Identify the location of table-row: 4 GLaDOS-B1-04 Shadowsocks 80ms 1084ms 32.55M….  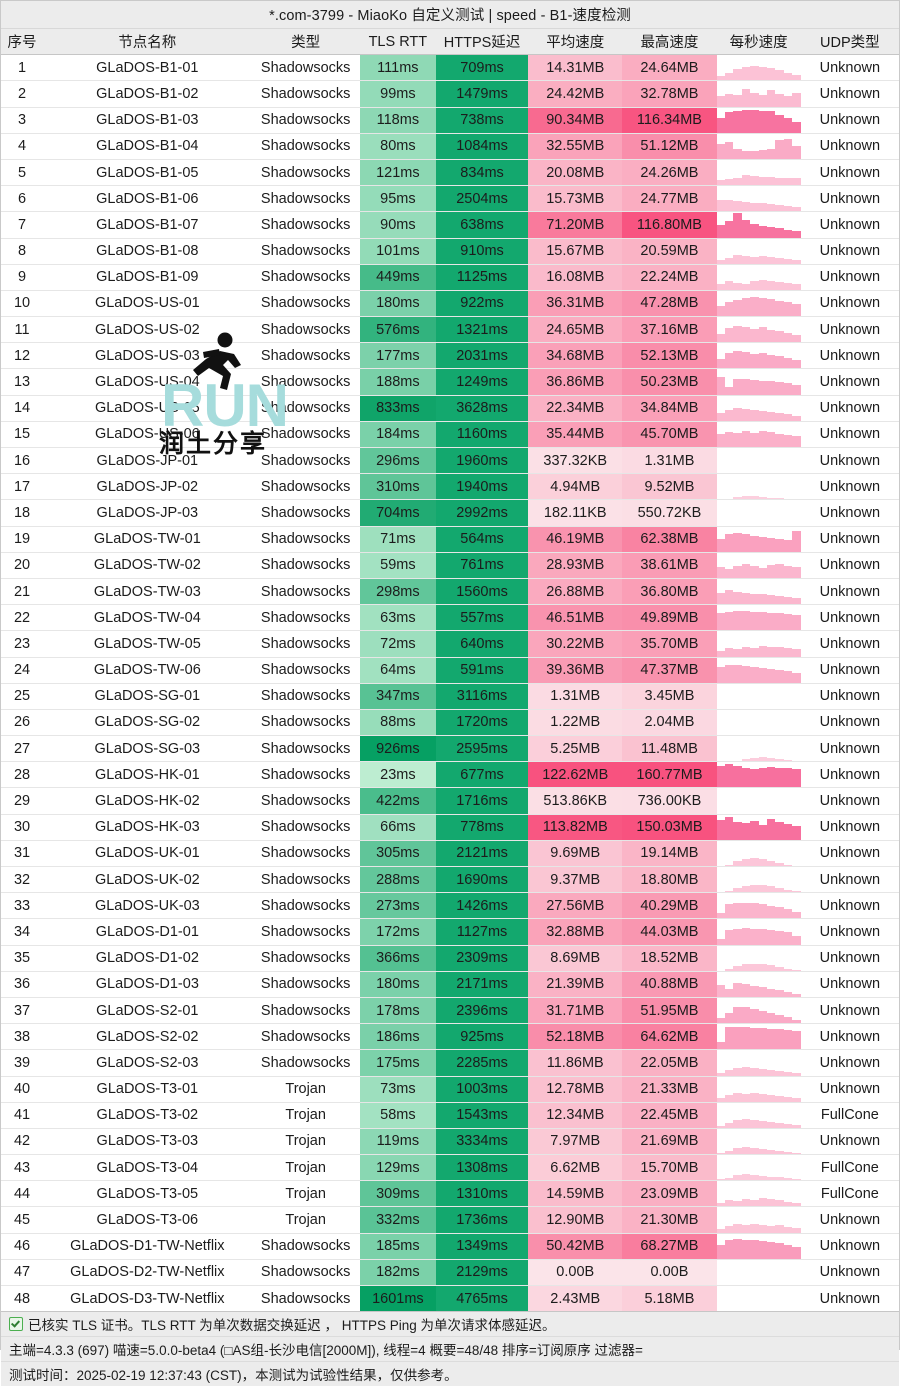
(450, 146).